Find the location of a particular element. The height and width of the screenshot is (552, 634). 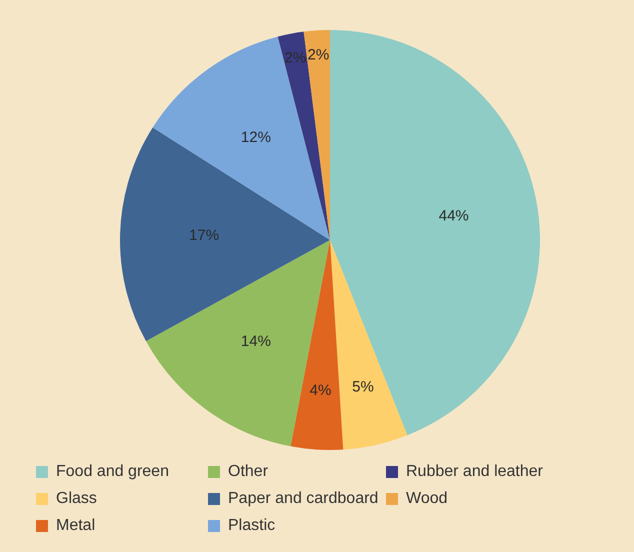

data-label: 44% is located at coordinates (453, 216).